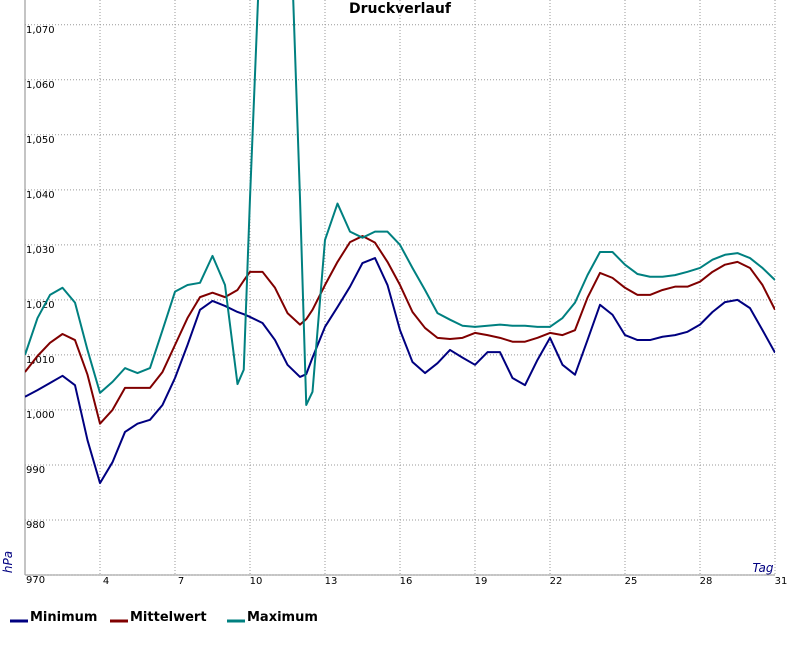 The width and height of the screenshot is (800, 650). What do you see at coordinates (40, 30) in the screenshot?
I see `y-tick-label: 1,070` at bounding box center [40, 30].